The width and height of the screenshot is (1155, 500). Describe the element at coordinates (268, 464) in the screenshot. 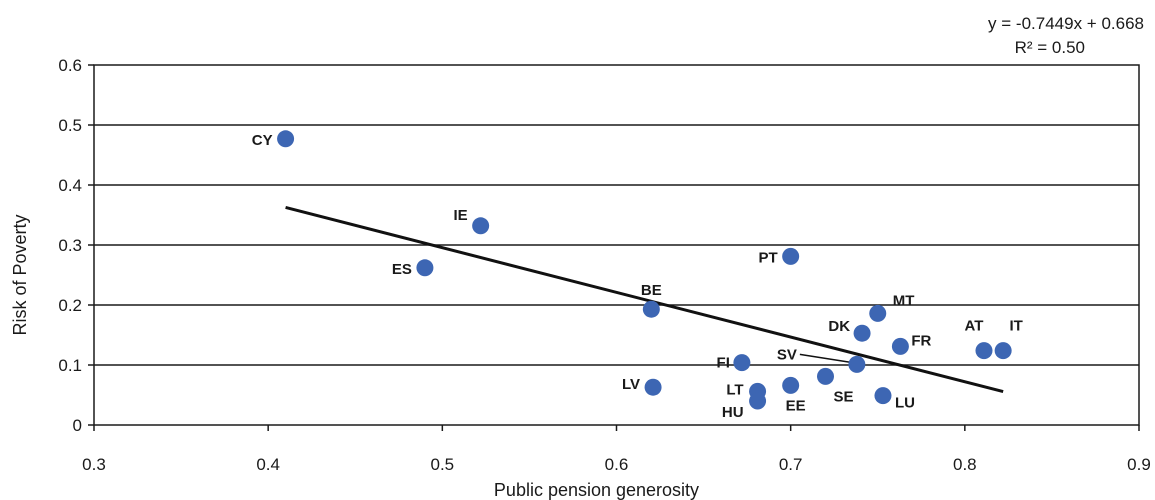

I see `x-tick-label-1: 0.4` at that location.